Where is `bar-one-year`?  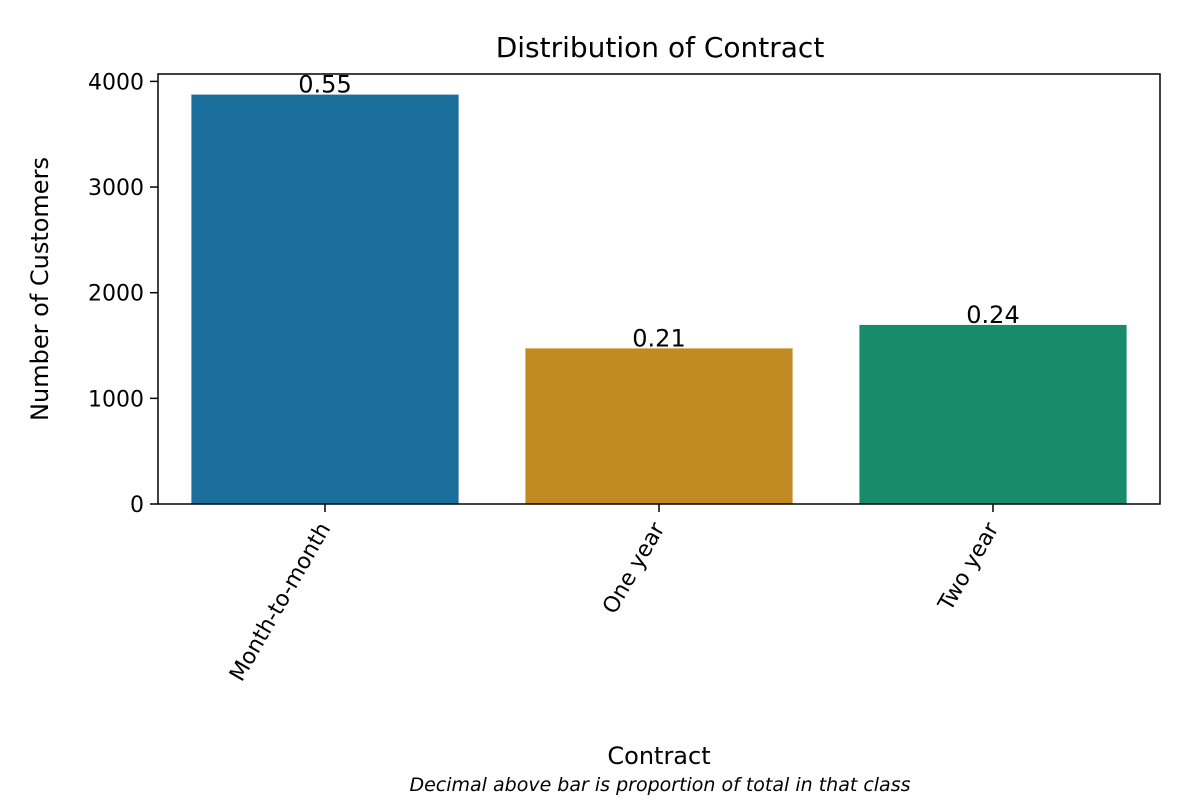 bar-one-year is located at coordinates (659, 426).